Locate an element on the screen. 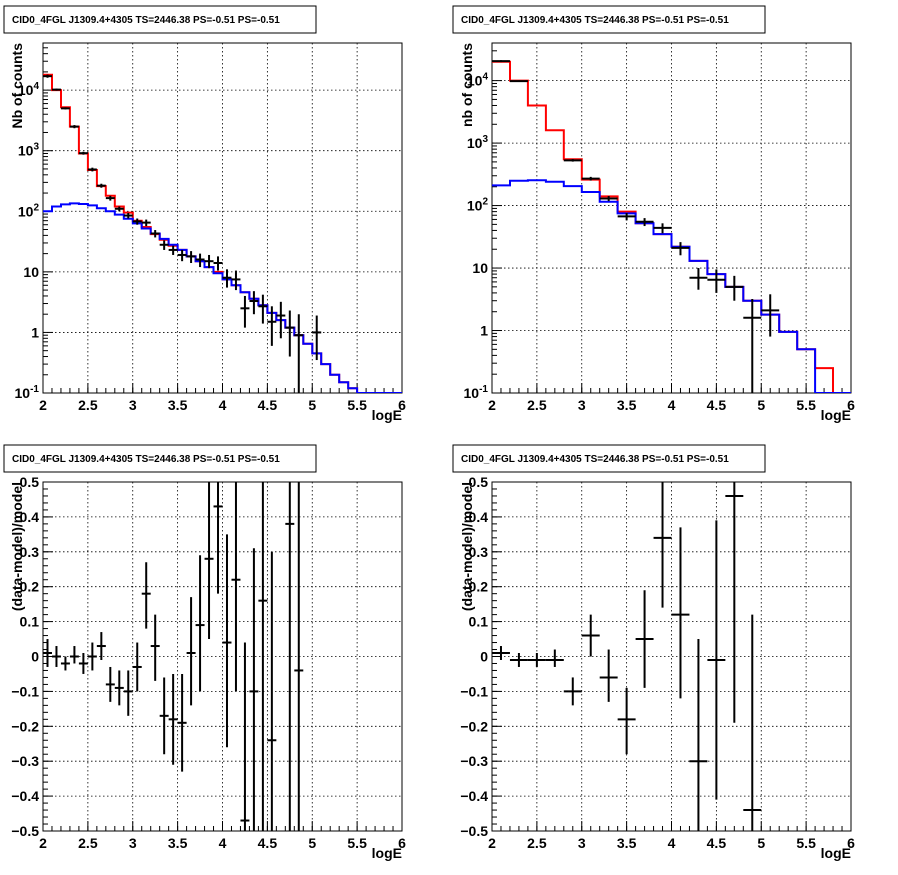 This screenshot has width=898, height=875. y-axis-title: nb of counts is located at coordinates (467, 85).